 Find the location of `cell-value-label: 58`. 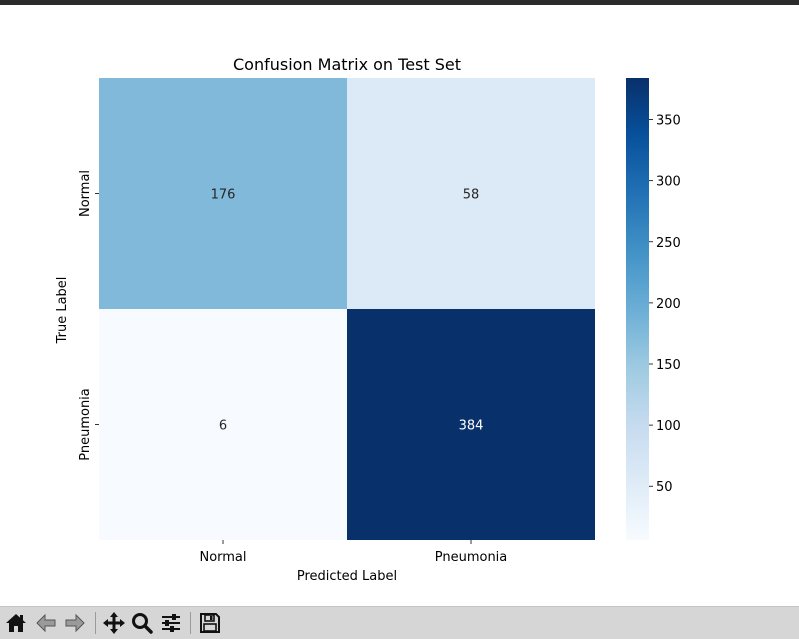

cell-value-label: 58 is located at coordinates (471, 195).